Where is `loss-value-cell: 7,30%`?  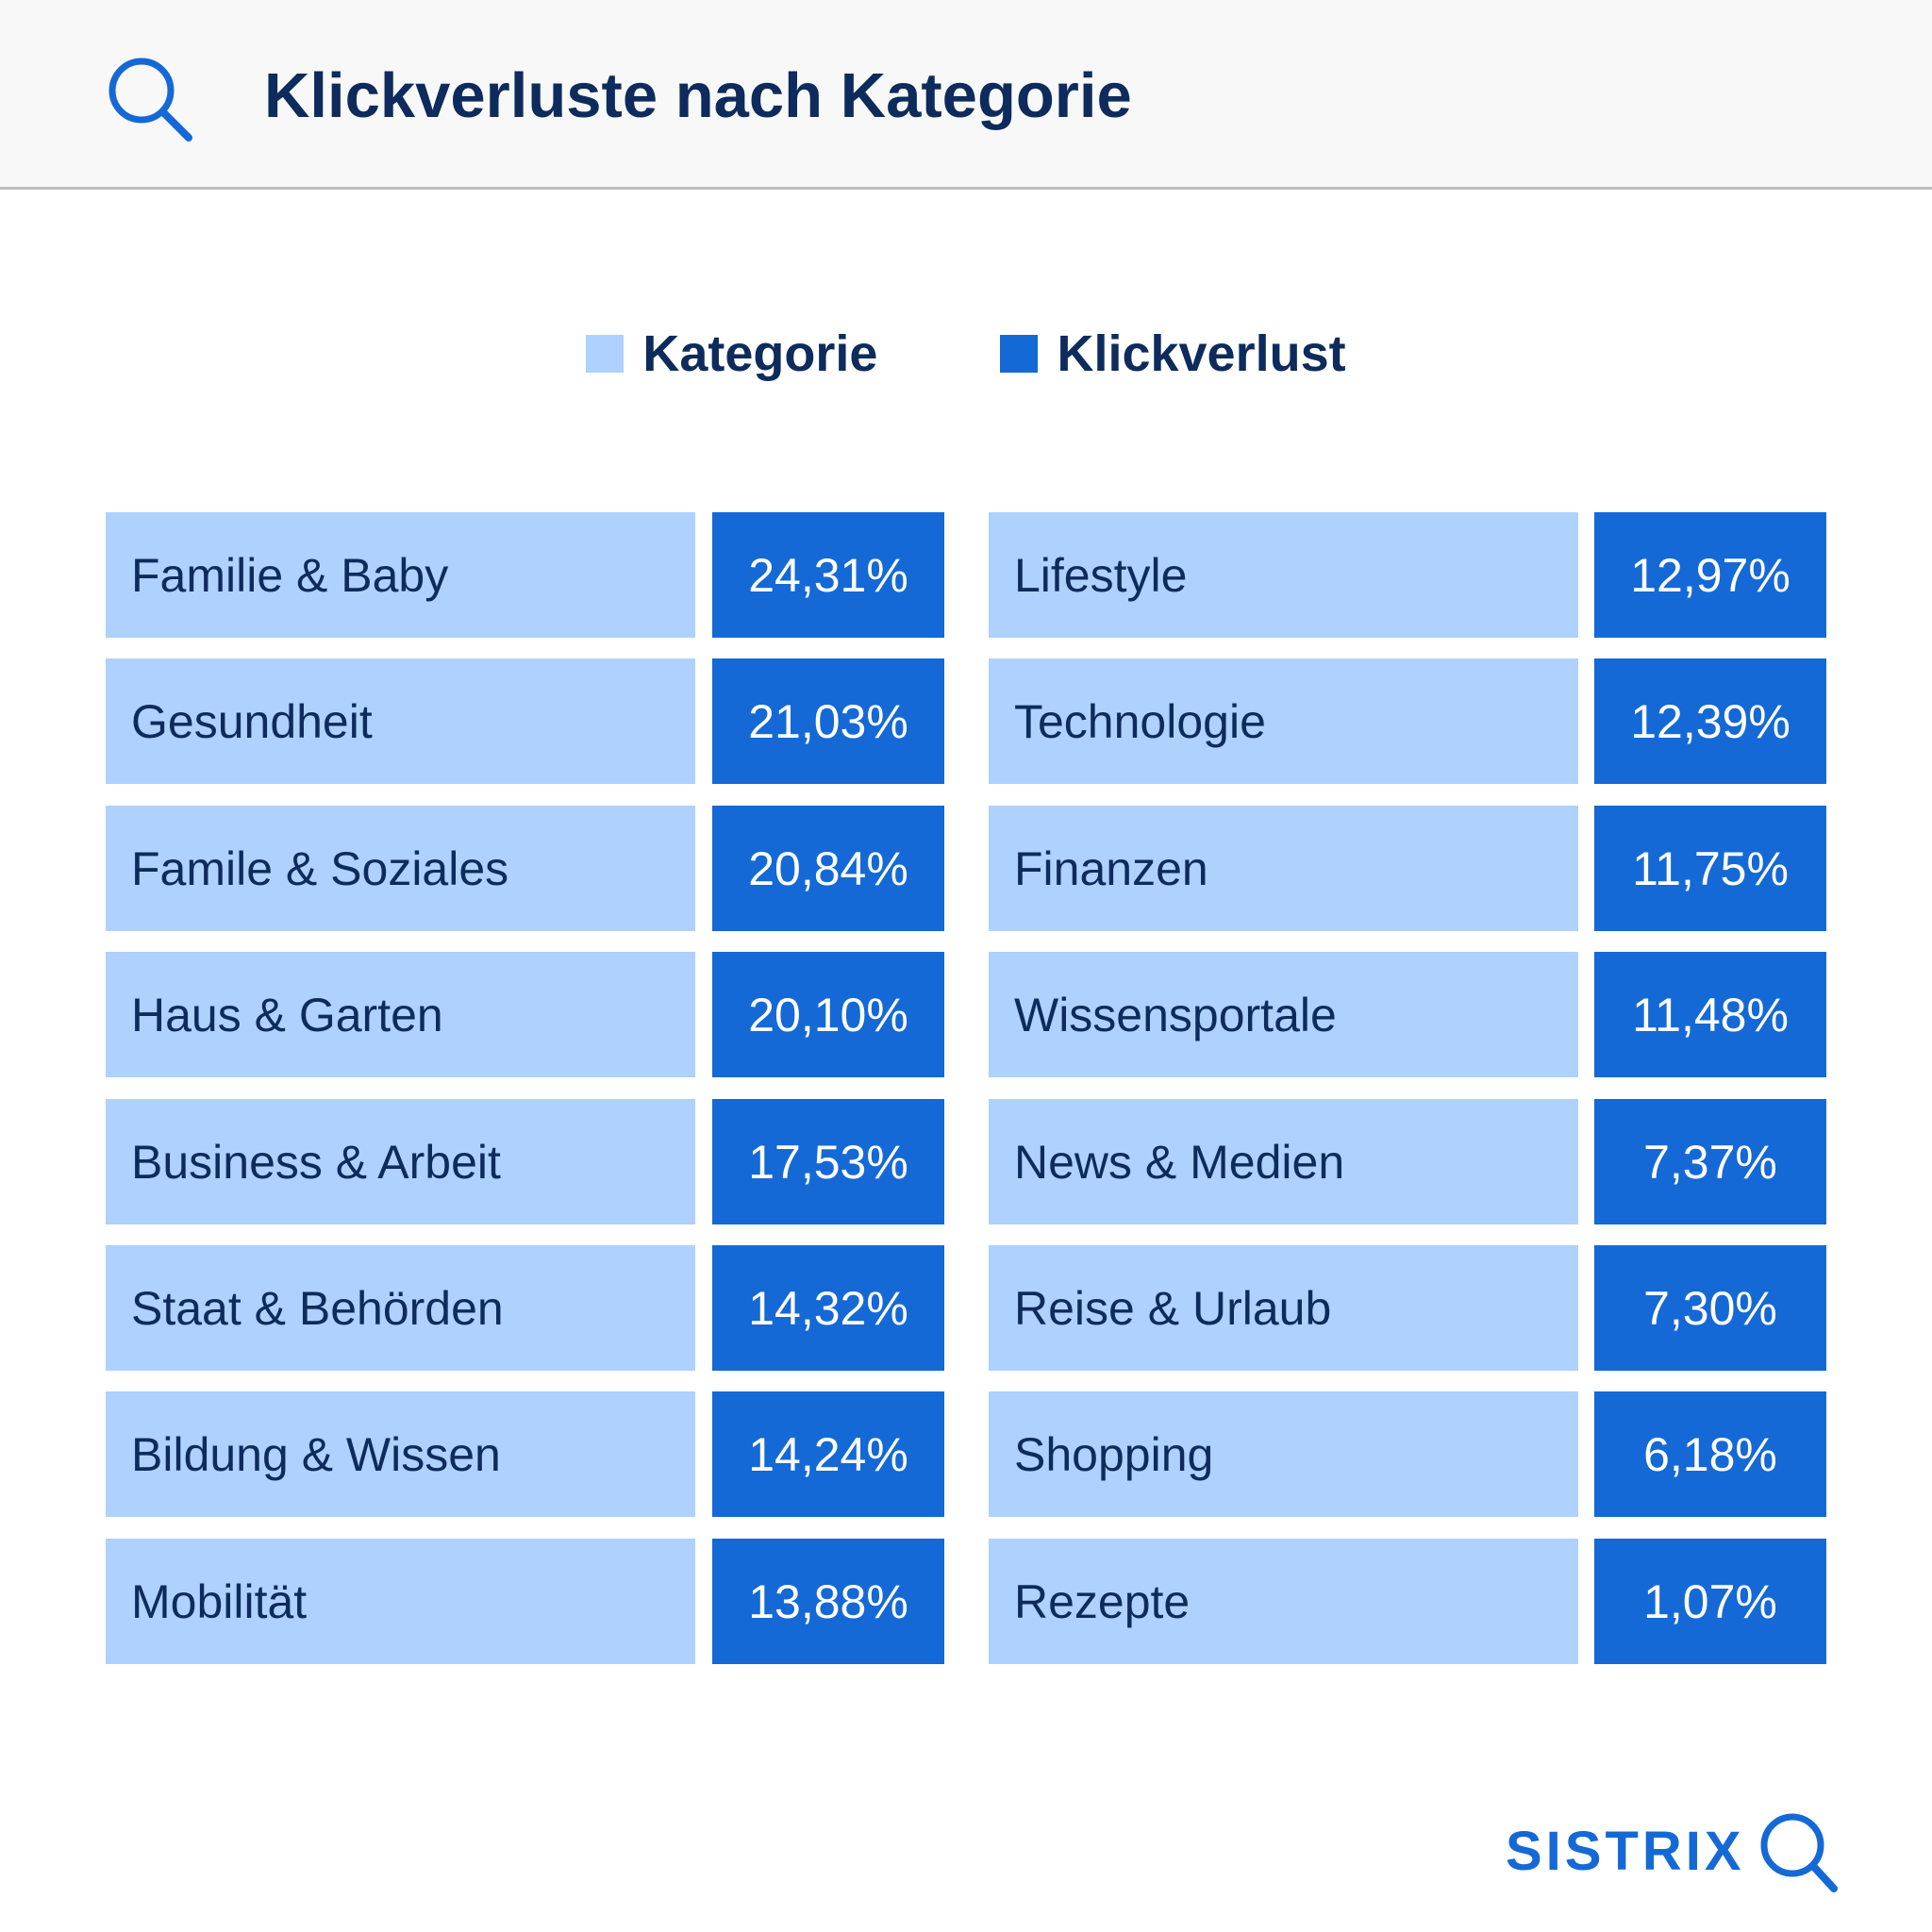 loss-value-cell: 7,30% is located at coordinates (1710, 1308).